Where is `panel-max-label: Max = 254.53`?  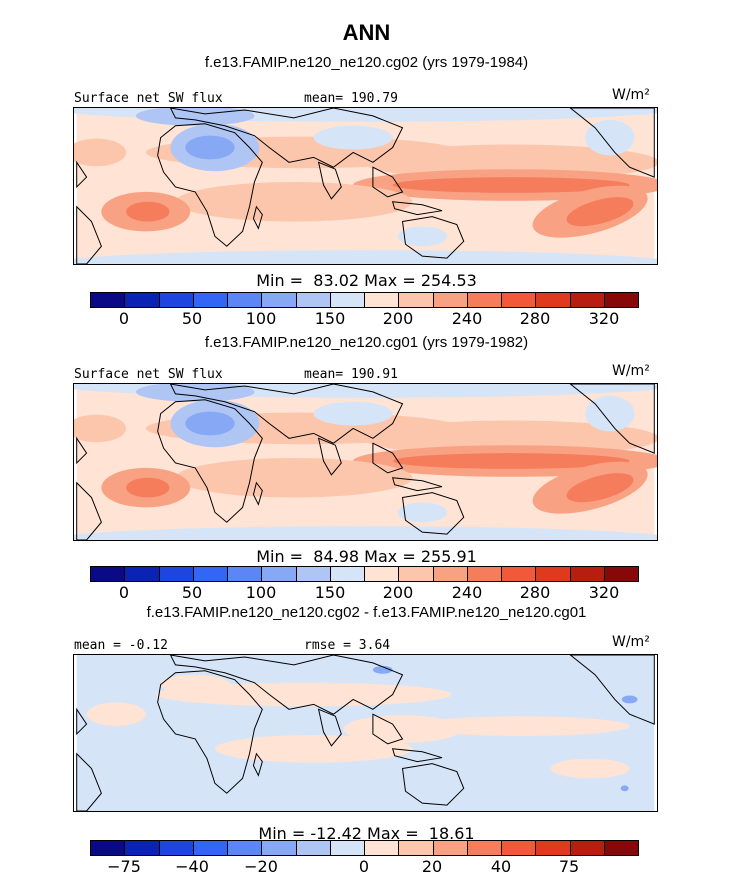
panel-max-label: Max = 254.53 is located at coordinates (420, 280).